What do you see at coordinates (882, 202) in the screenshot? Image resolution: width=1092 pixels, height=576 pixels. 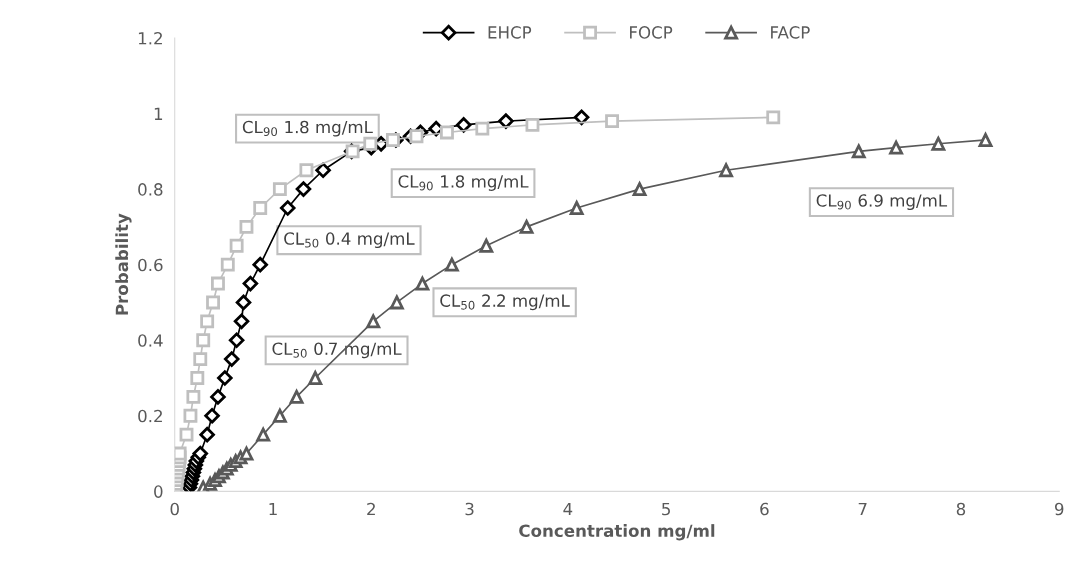 I see `annotation: CL$_{90}$ 6.9 mg/mL` at bounding box center [882, 202].